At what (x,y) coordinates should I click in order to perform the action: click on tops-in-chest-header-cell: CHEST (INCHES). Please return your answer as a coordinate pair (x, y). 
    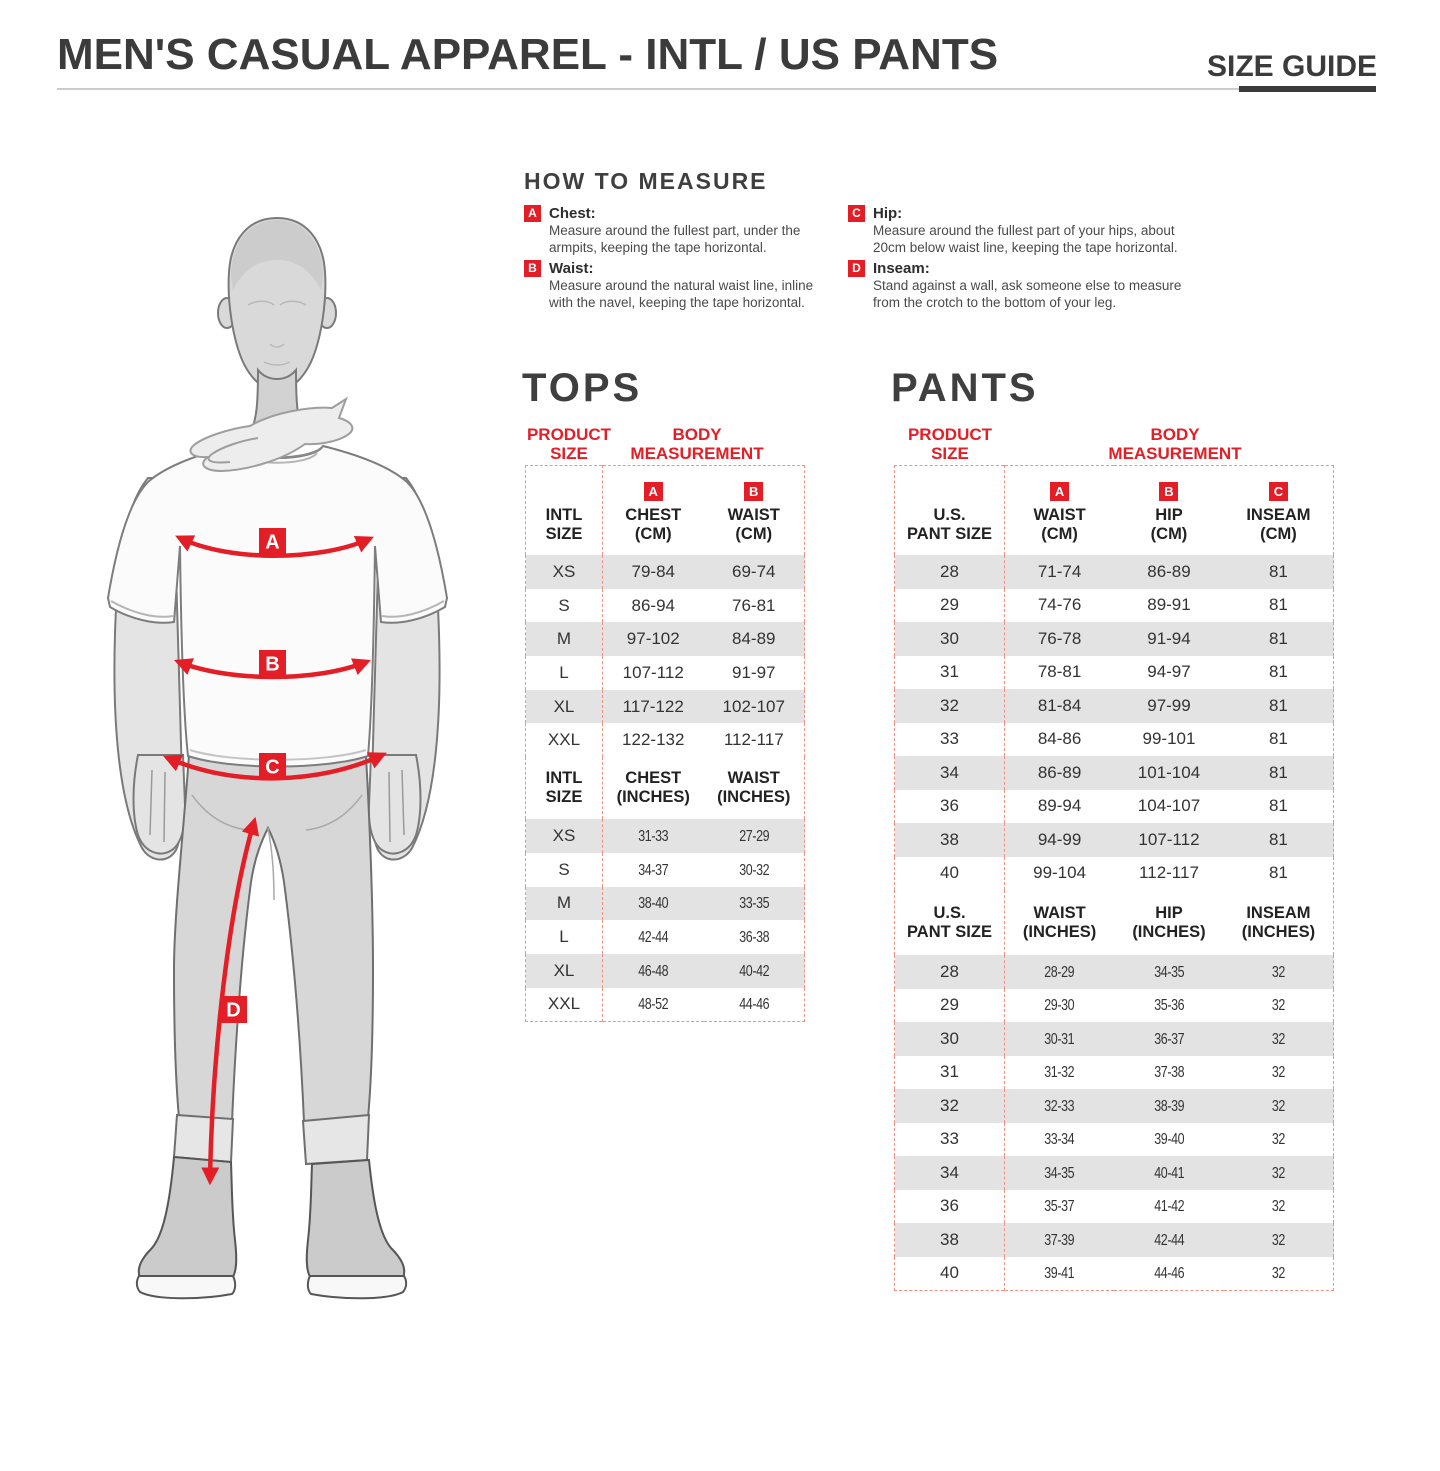
    Looking at the image, I should click on (653, 788).